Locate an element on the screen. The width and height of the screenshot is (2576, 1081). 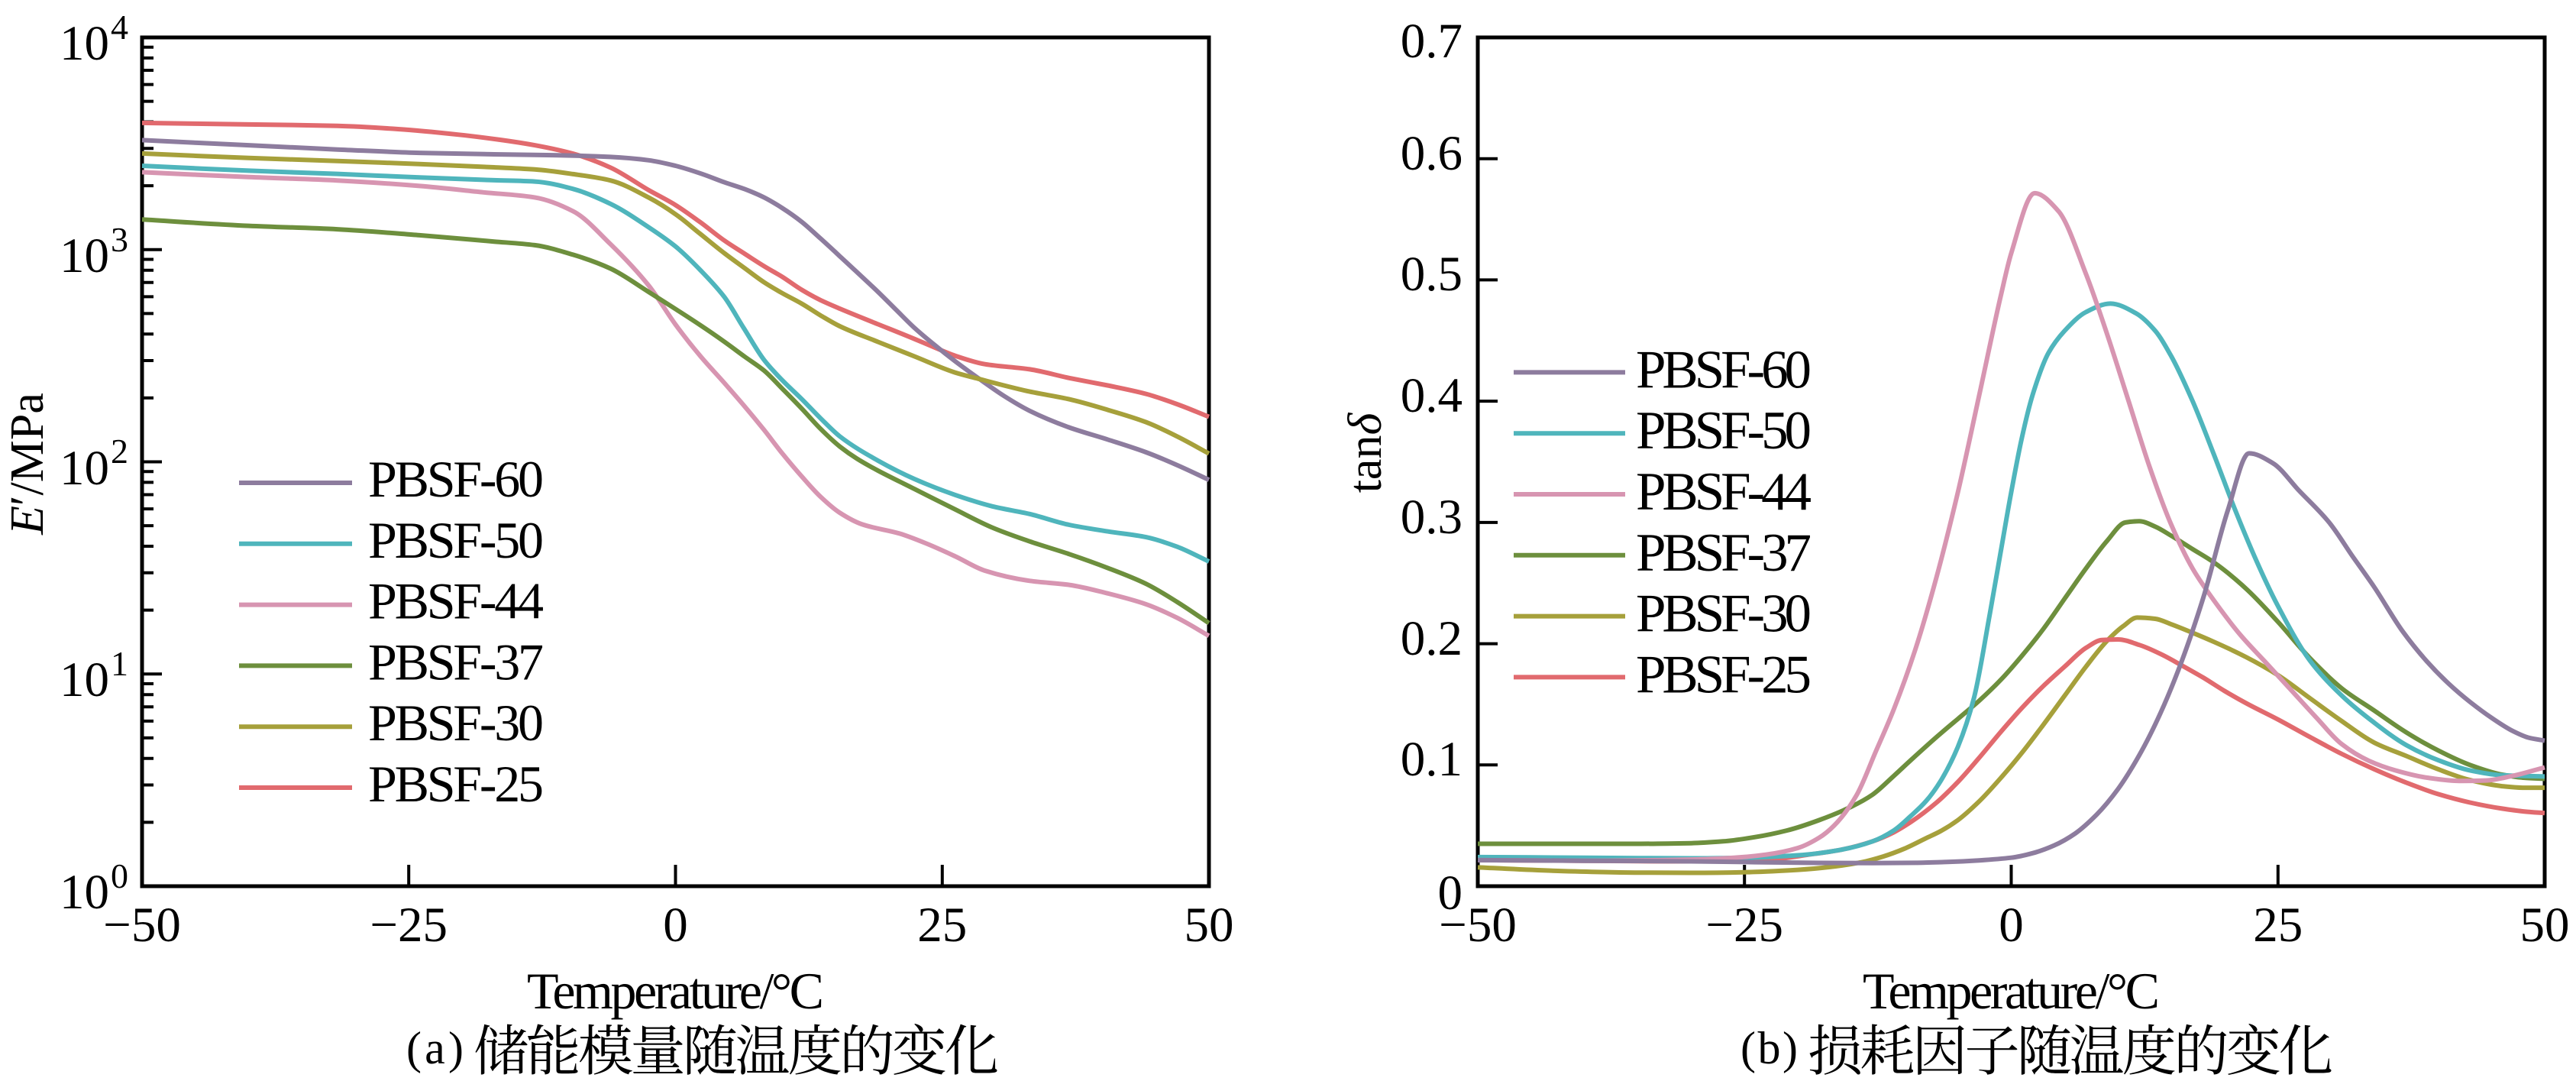
svg-text: tanδ is located at coordinates (1365, 453).